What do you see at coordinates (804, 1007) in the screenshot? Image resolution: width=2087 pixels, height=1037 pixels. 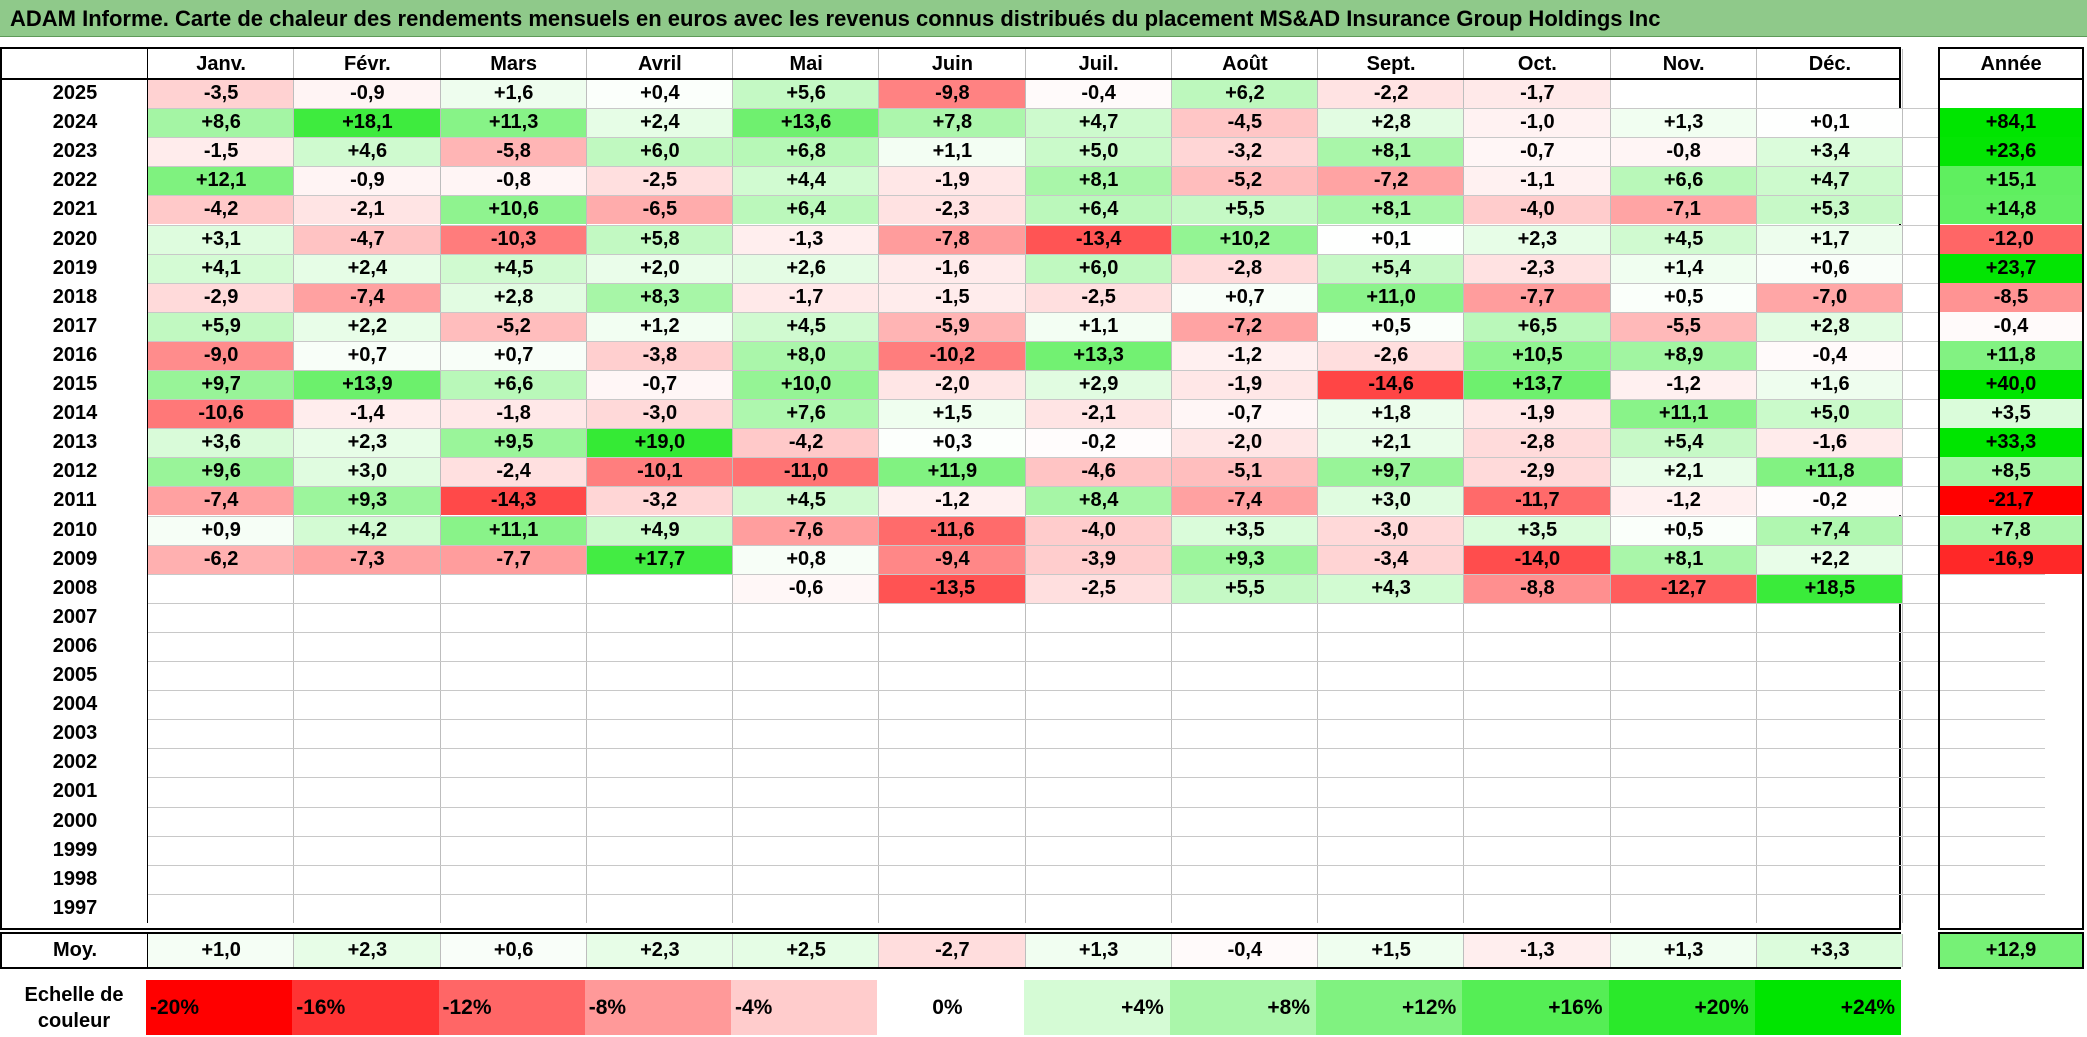 I see `color-scale-swatch: -4%` at bounding box center [804, 1007].